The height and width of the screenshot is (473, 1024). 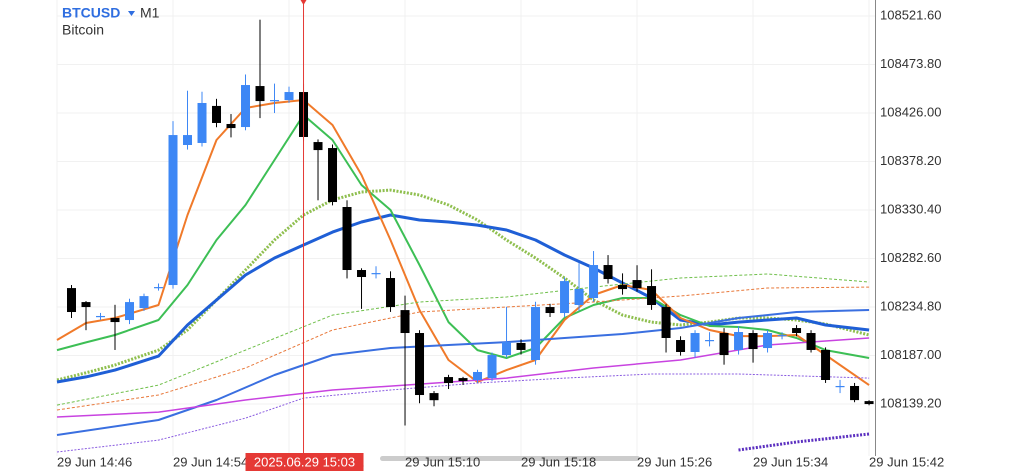 What do you see at coordinates (910, 111) in the screenshot?
I see `y-tick-label: 108426.00` at bounding box center [910, 111].